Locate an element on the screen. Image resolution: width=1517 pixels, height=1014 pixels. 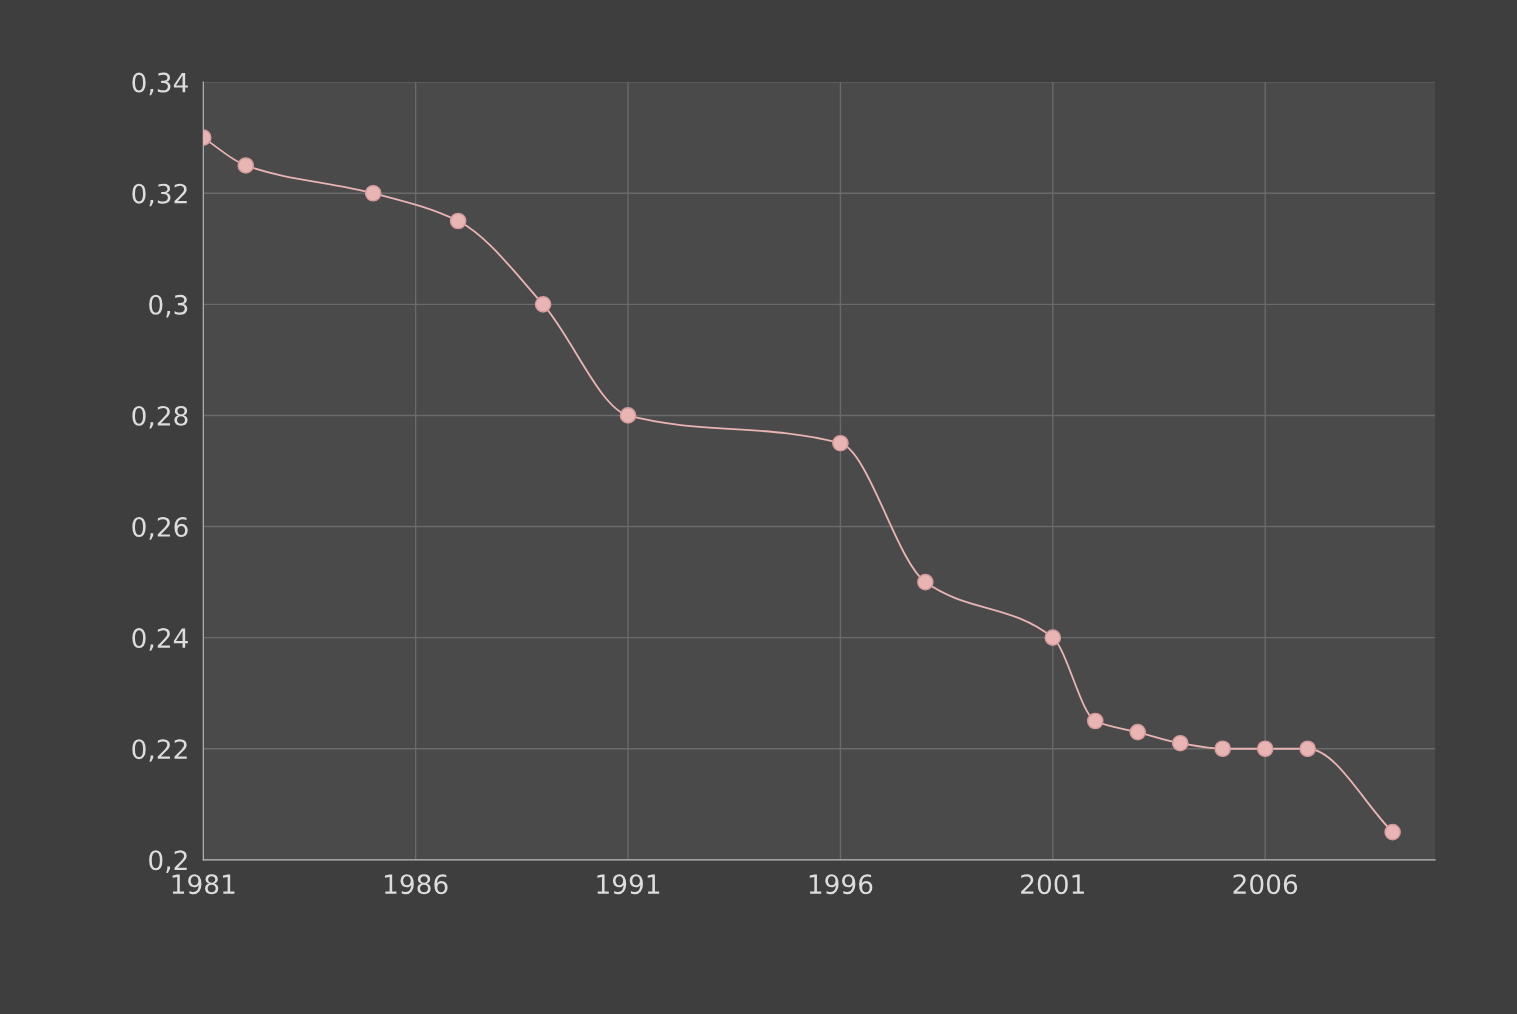
y-tick-label: 0,22 is located at coordinates (159, 750).